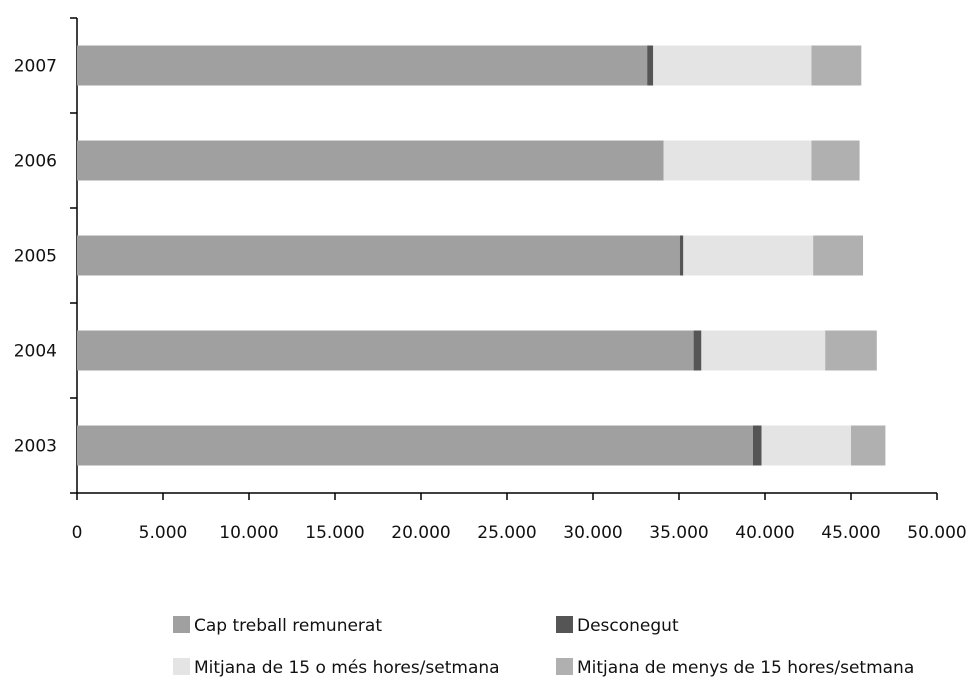 The width and height of the screenshot is (970, 684). Describe the element at coordinates (35, 162) in the screenshot. I see `y-tick-label: 2006` at that location.